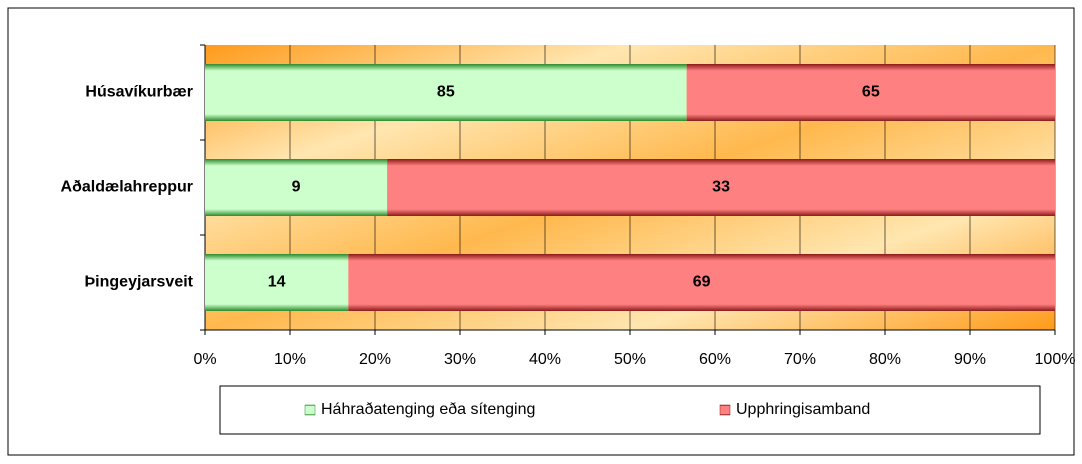 This screenshot has height=464, width=1082. What do you see at coordinates (1055, 359) in the screenshot?
I see `x-tick-label: 100%` at bounding box center [1055, 359].